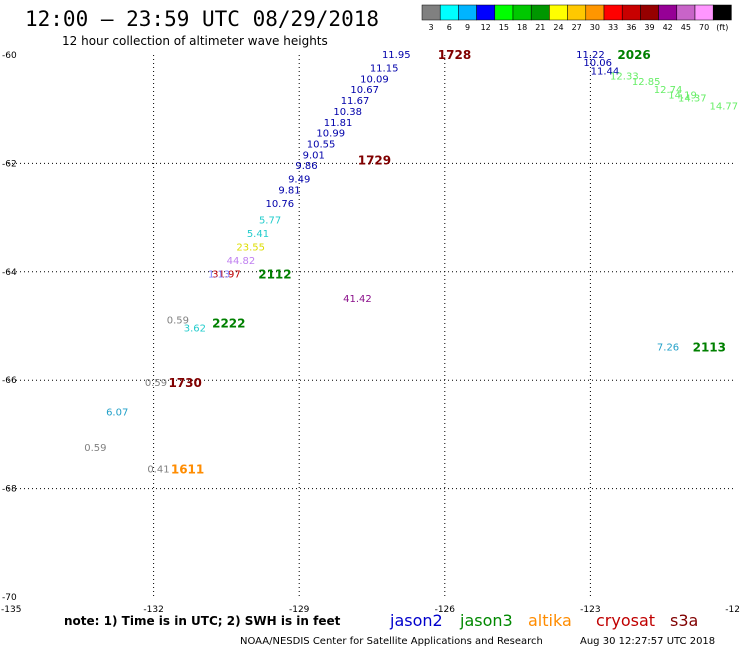 This screenshot has width=740, height=650. I want to click on x-tick-label: -135, so click(11, 610).